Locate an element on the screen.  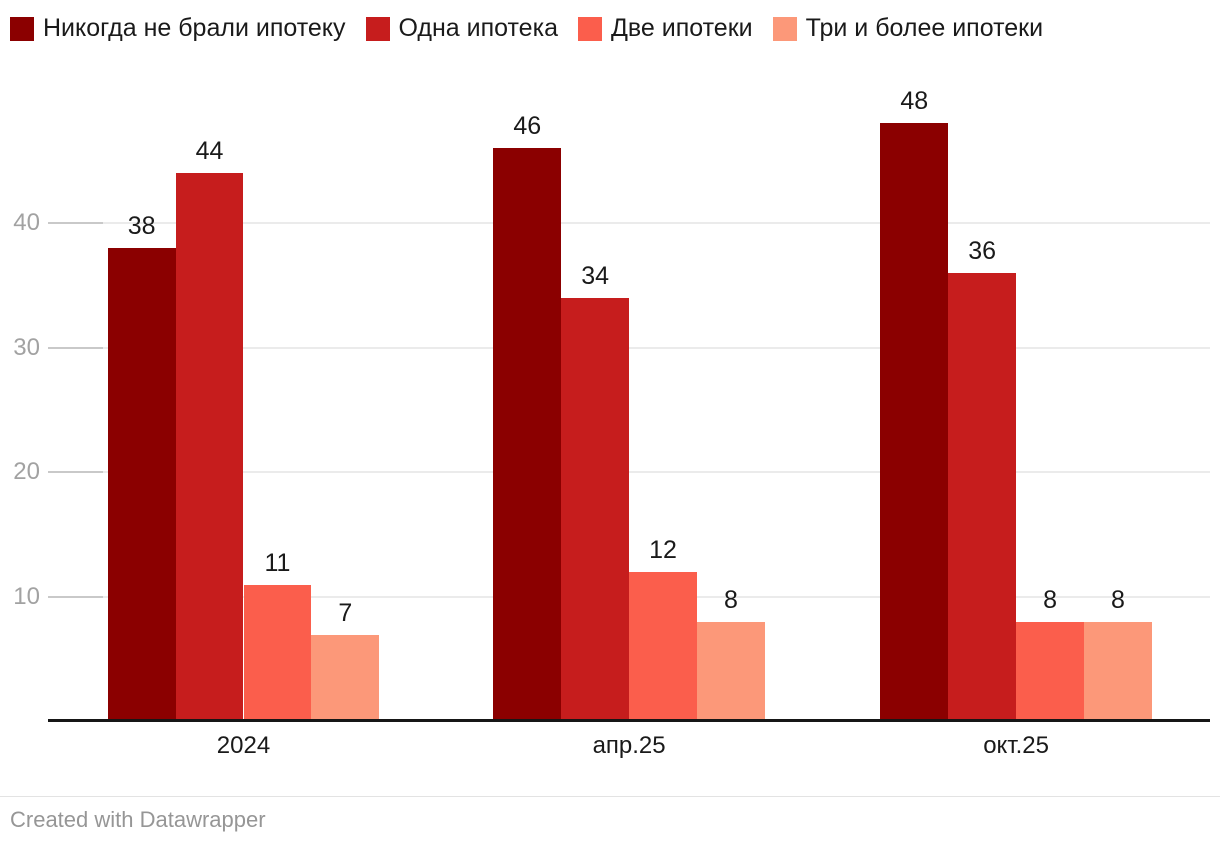
legend-label: Одна ипотека is located at coordinates (478, 28).